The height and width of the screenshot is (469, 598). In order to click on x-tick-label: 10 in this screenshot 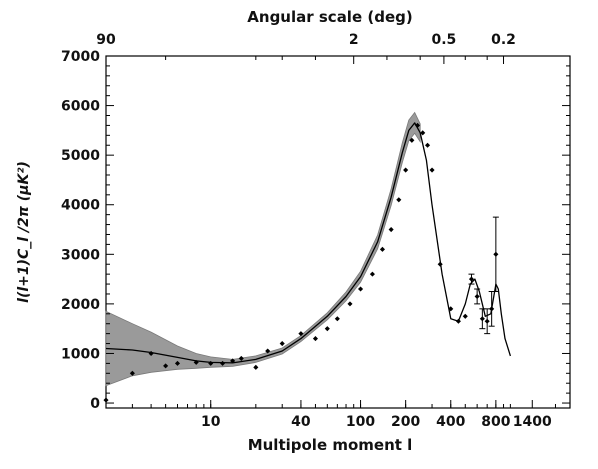, I will do `click(211, 422)`.